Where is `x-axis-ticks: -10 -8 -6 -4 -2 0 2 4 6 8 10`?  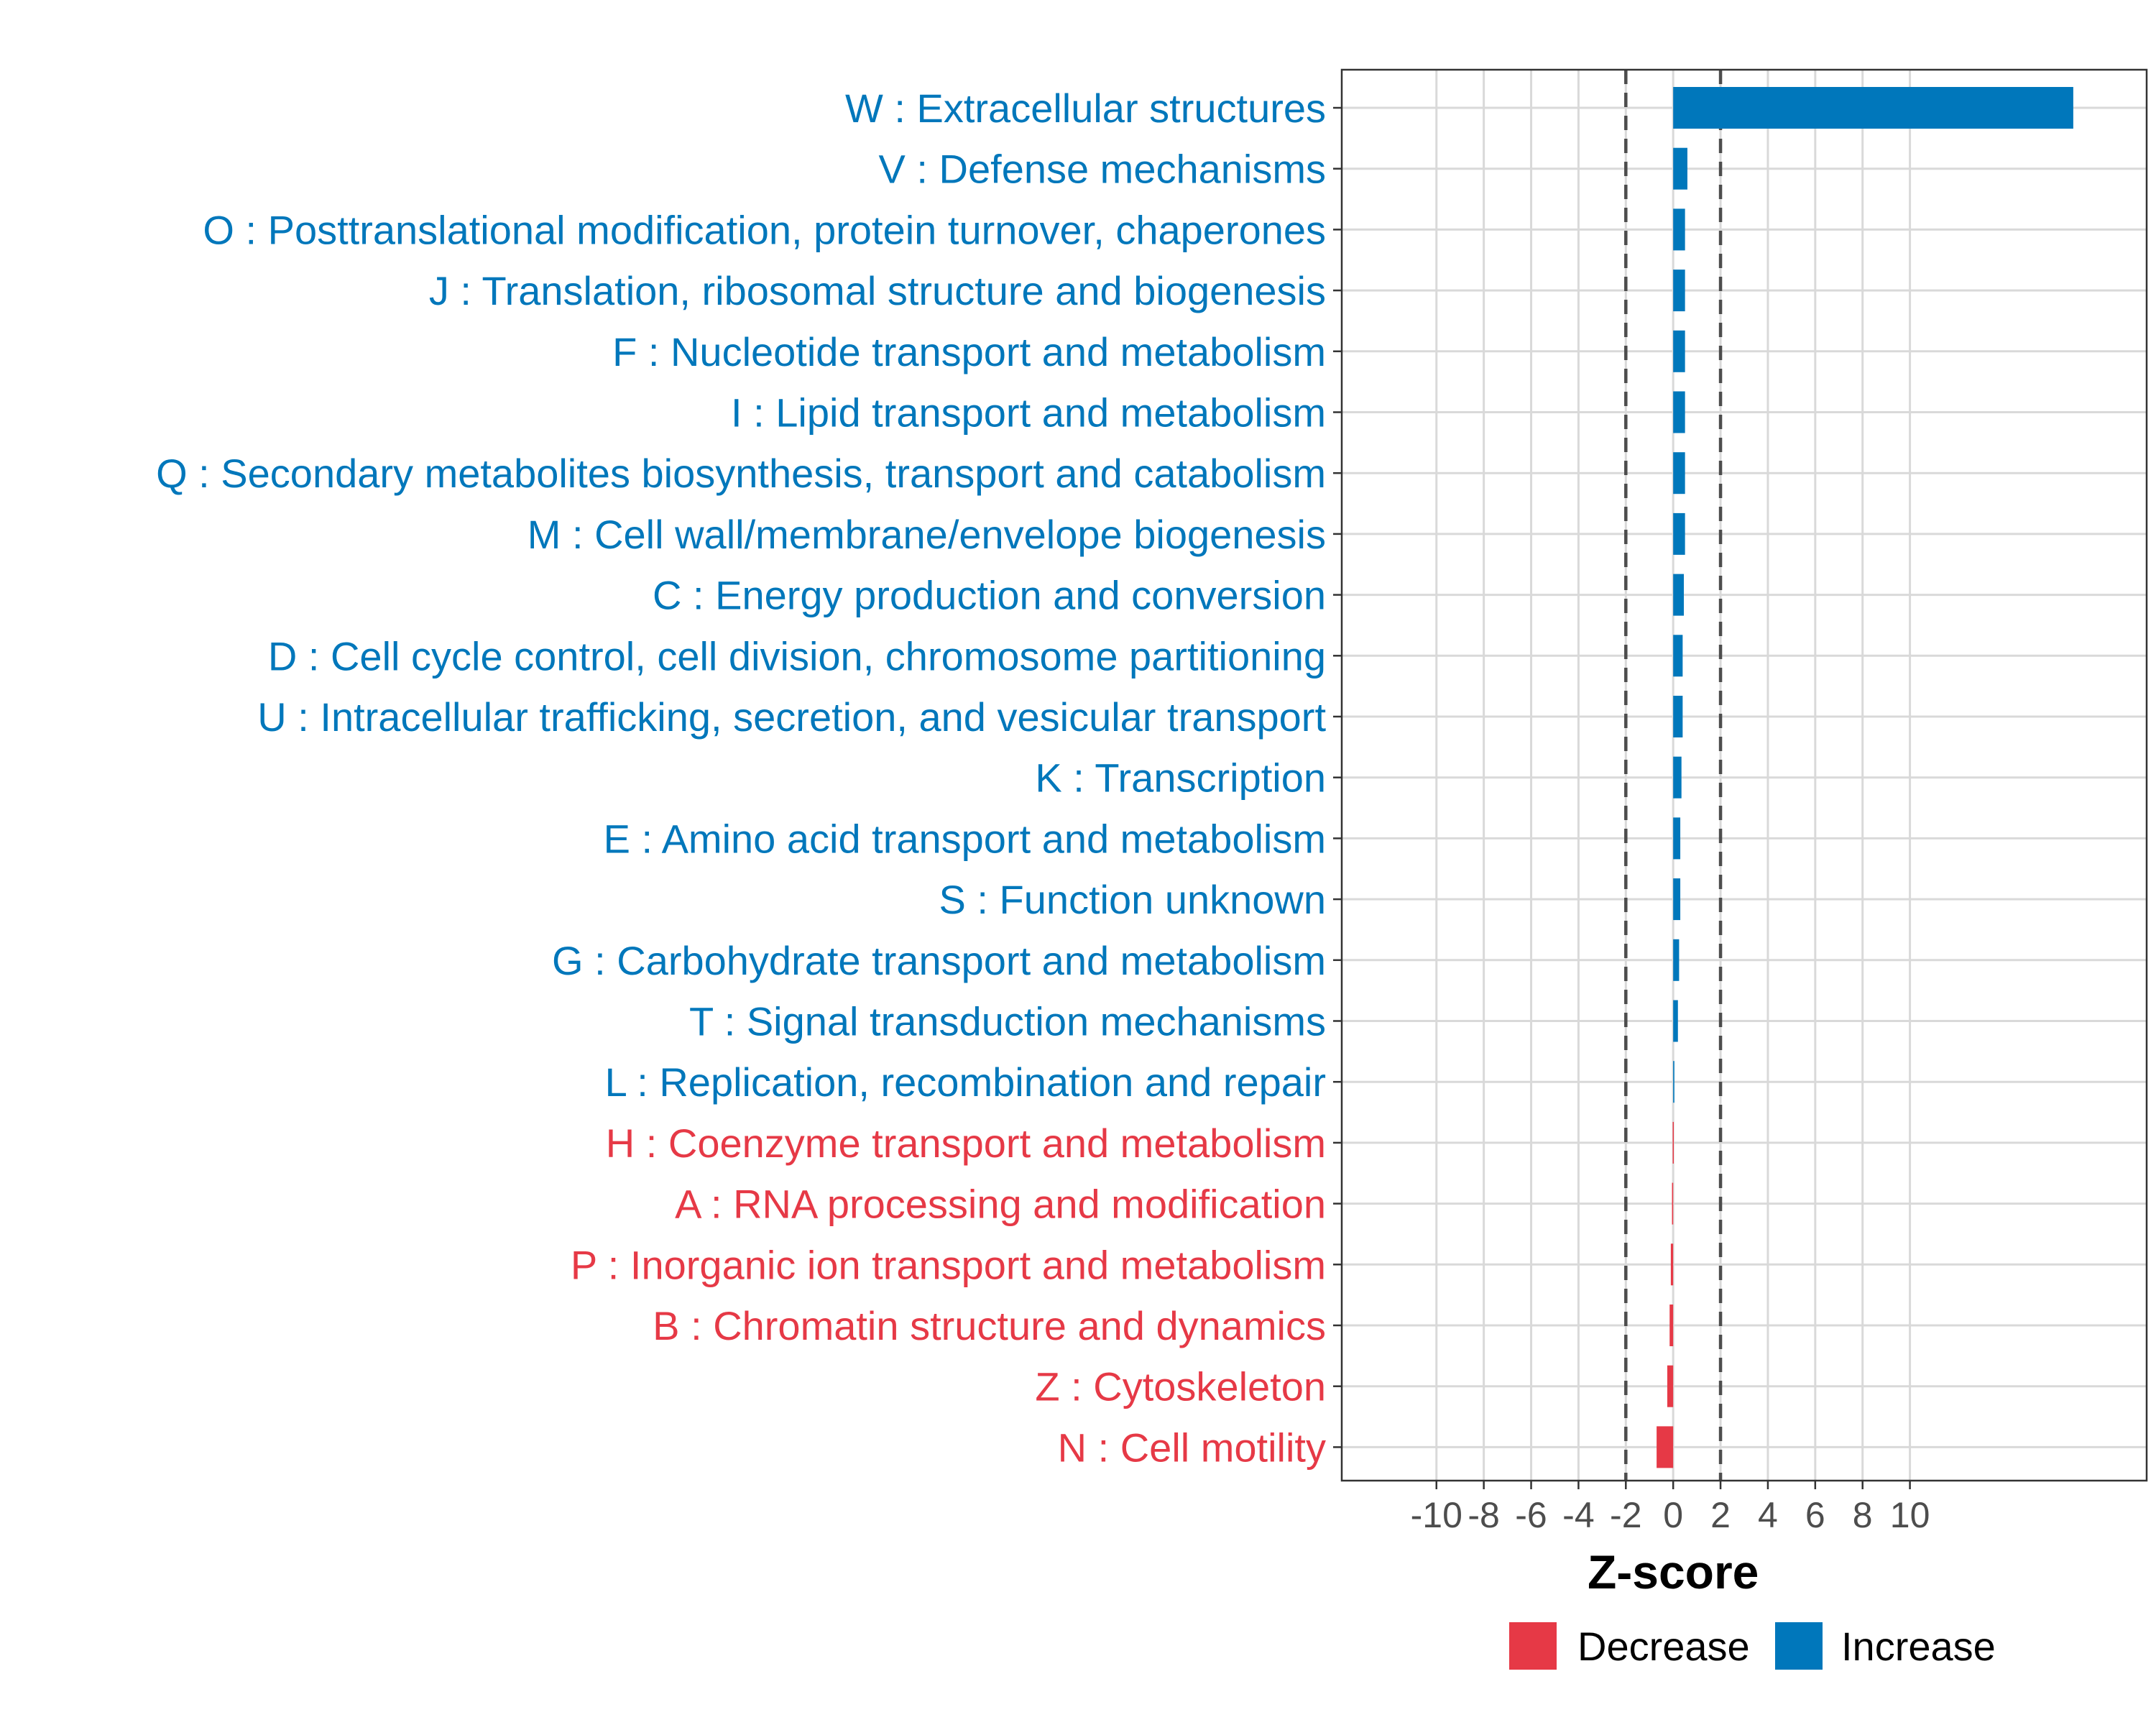
x-axis-ticks: -10 -8 -6 -4 -2 0 2 4 6 8 10 is located at coordinates (1671, 1508).